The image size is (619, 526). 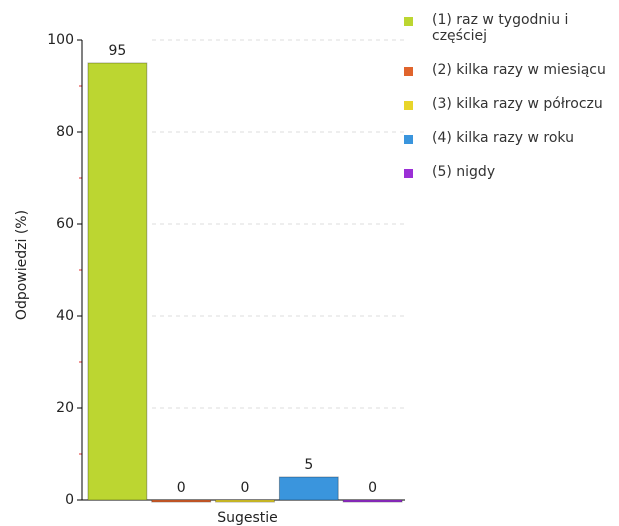 What do you see at coordinates (517, 104) in the screenshot?
I see `legend-label: (3) kilka razy w półroczu` at bounding box center [517, 104].